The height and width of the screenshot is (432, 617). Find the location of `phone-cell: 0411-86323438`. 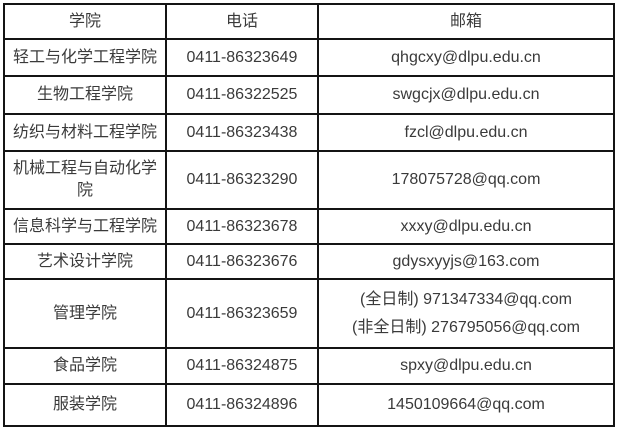

phone-cell: 0411-86323438 is located at coordinates (242, 132).